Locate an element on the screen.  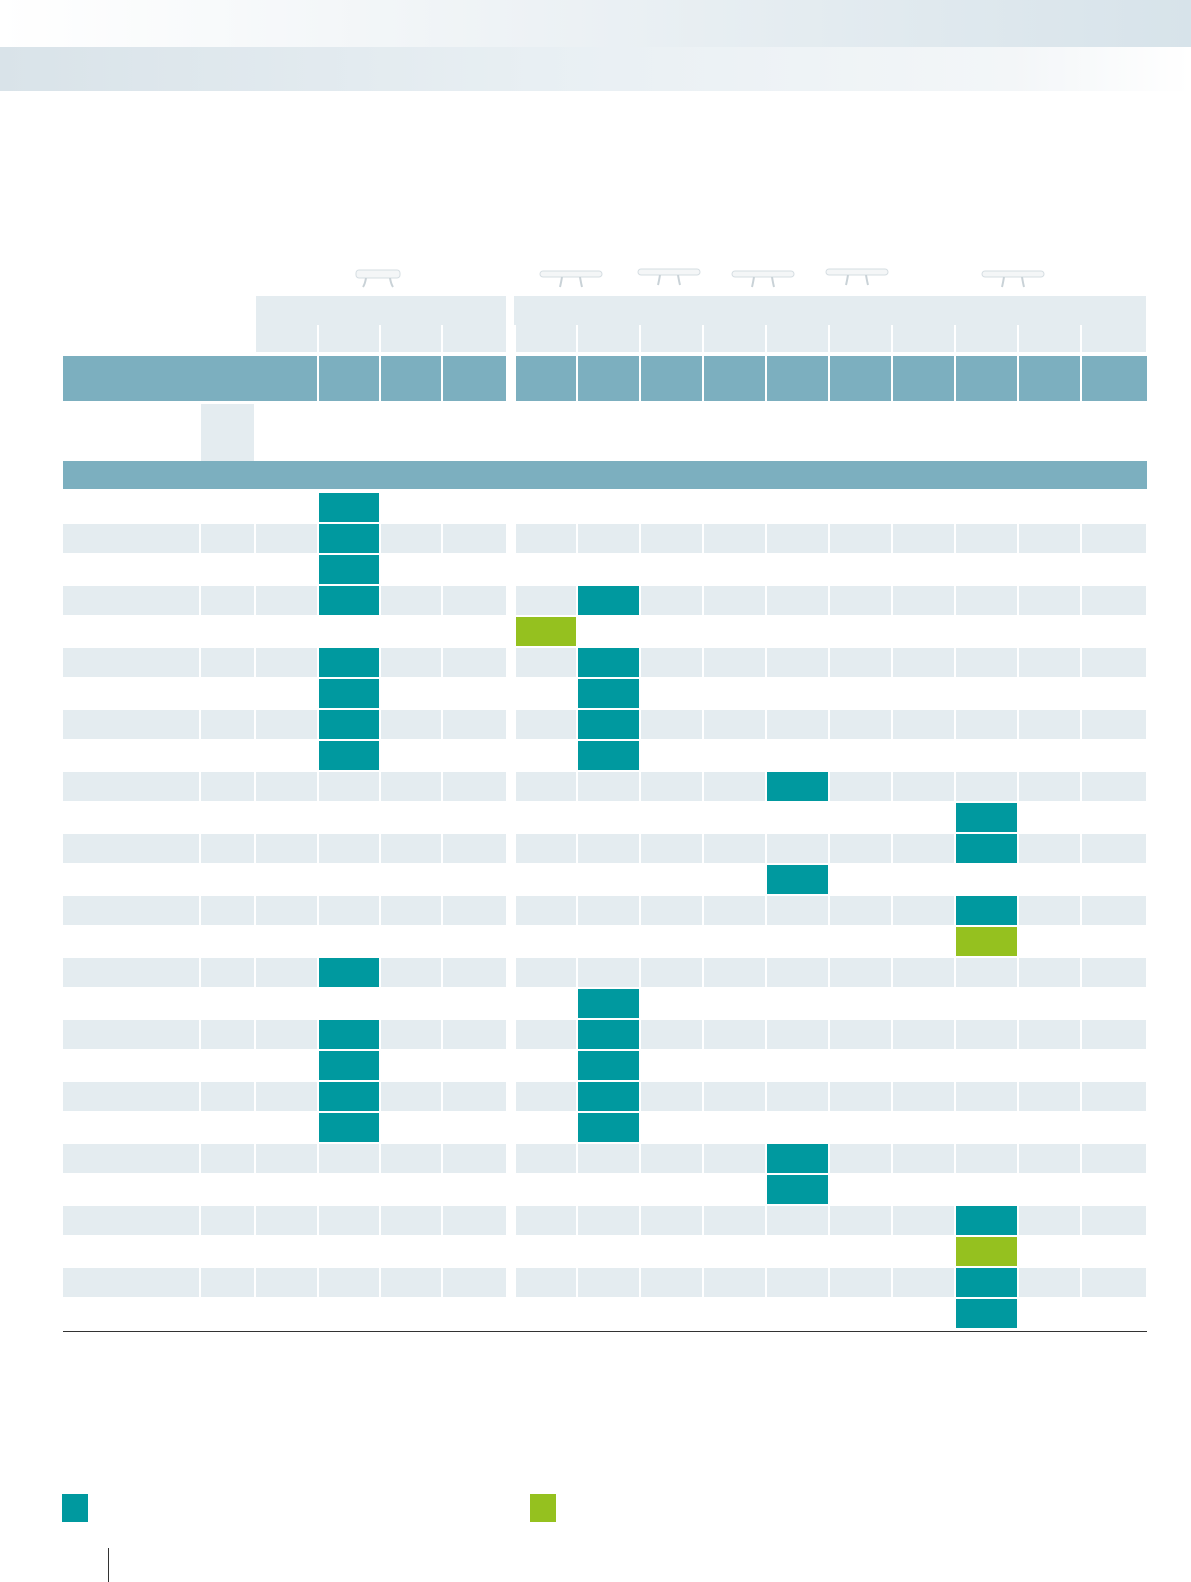
group-header-right is located at coordinates (830, 324).